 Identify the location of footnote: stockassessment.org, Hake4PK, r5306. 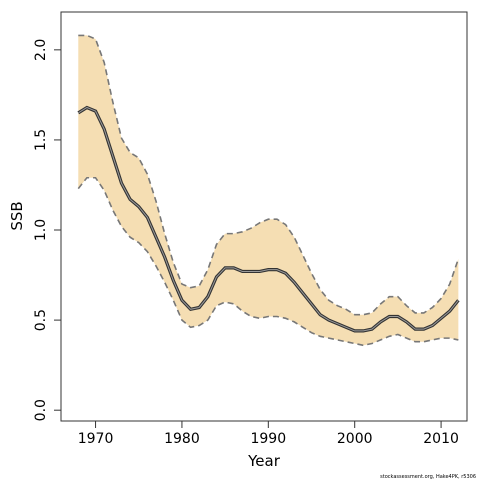
(428, 477).